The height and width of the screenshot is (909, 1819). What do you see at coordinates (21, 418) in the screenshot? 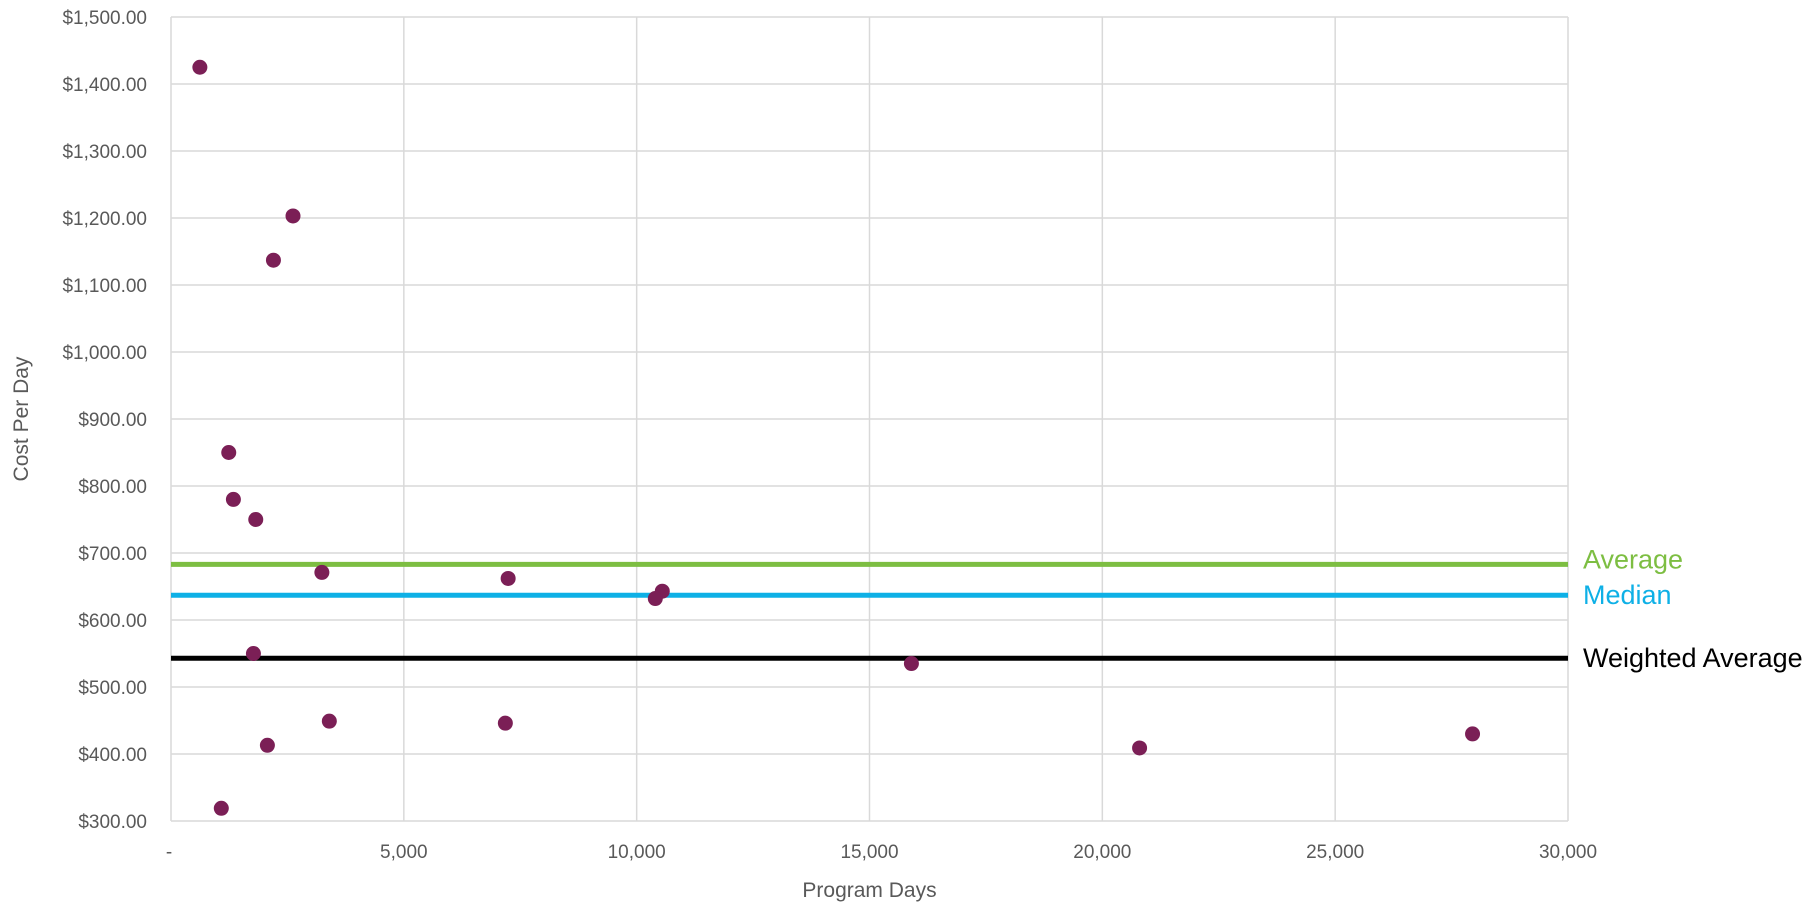
I see `y-axis-title: Cost Per Day` at bounding box center [21, 418].